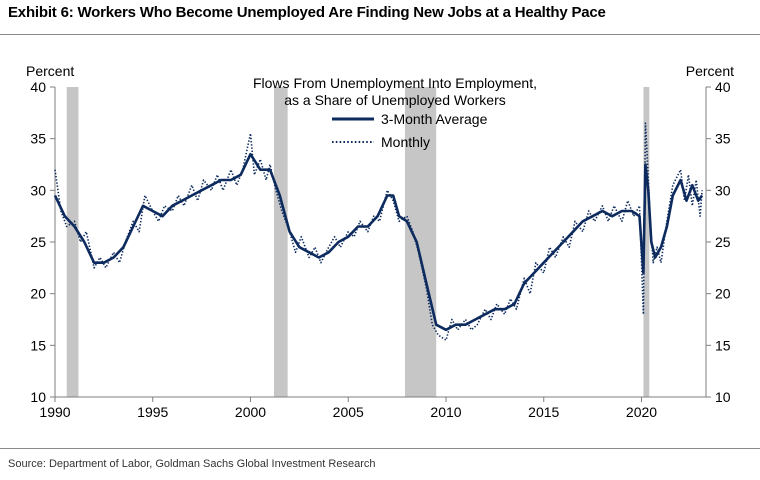 This screenshot has height=480, width=760. I want to click on y-tick-label-left: 20, so click(38, 294).